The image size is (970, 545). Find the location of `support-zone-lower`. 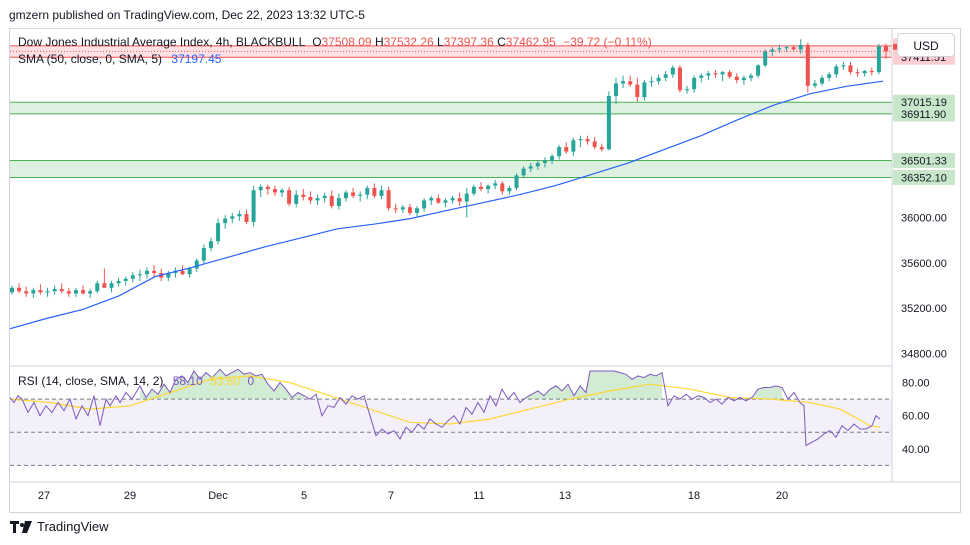

support-zone-lower is located at coordinates (451, 169).